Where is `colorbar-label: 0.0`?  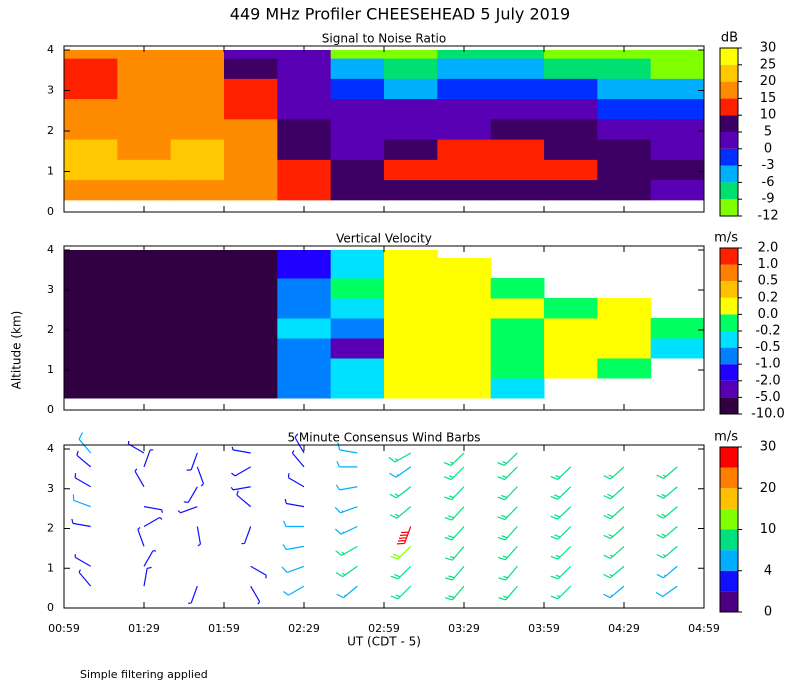
colorbar-label: 0.0 is located at coordinates (768, 314).